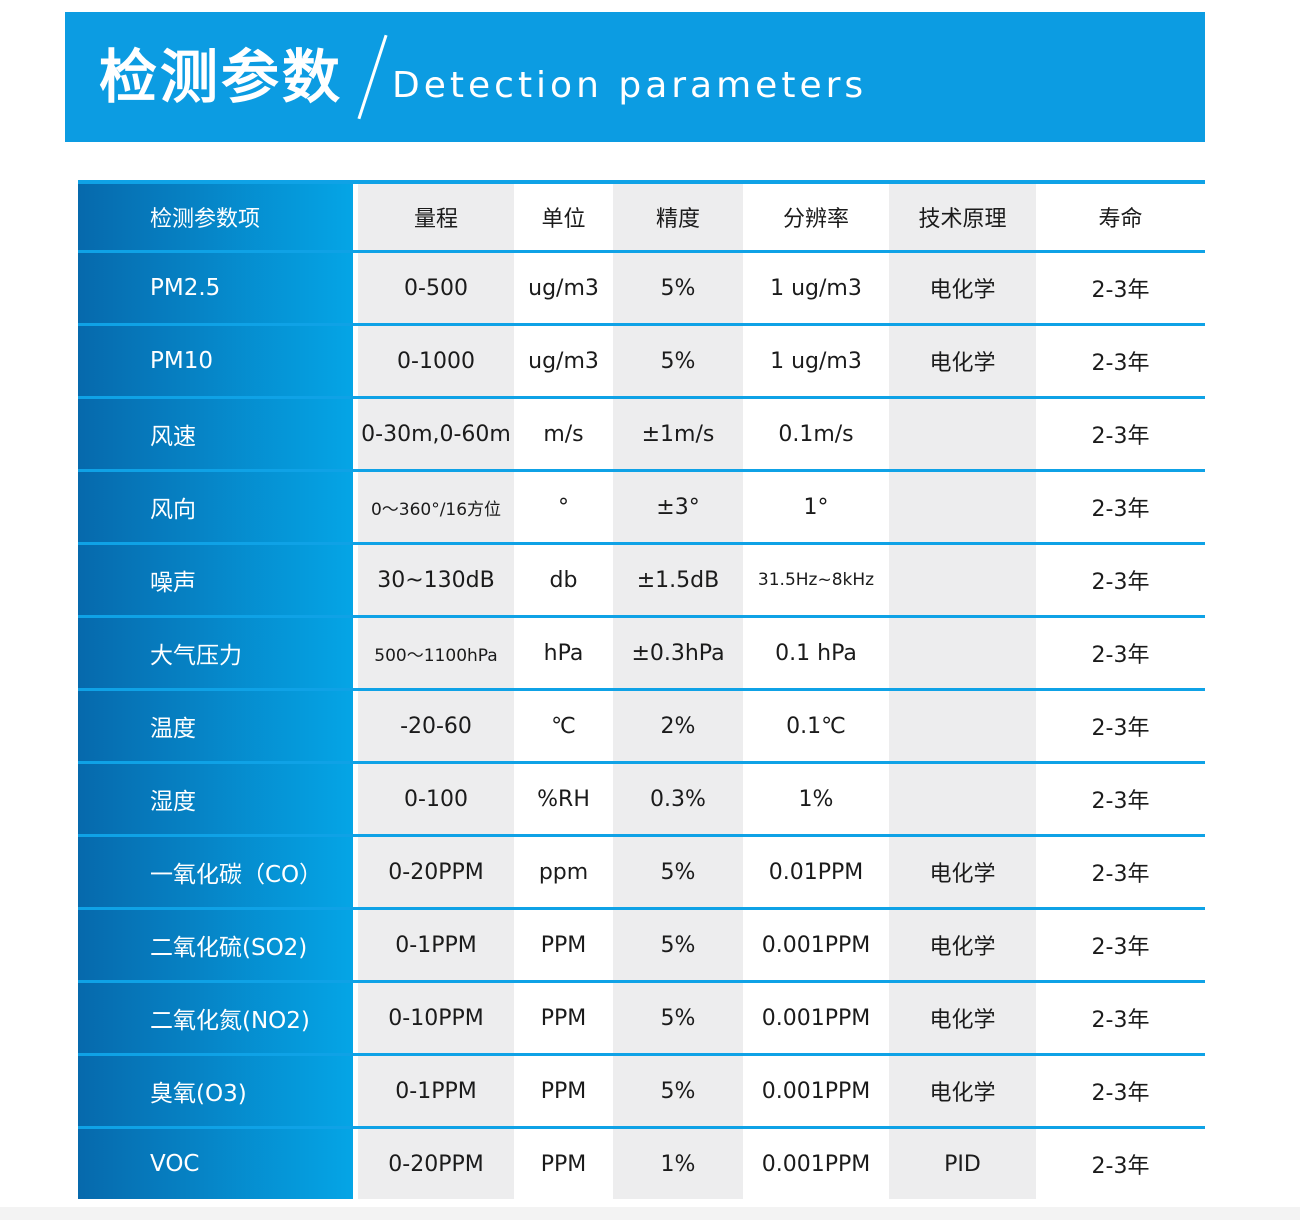  What do you see at coordinates (215, 872) in the screenshot?
I see `cell-param: 一氧化碳（CO）` at bounding box center [215, 872].